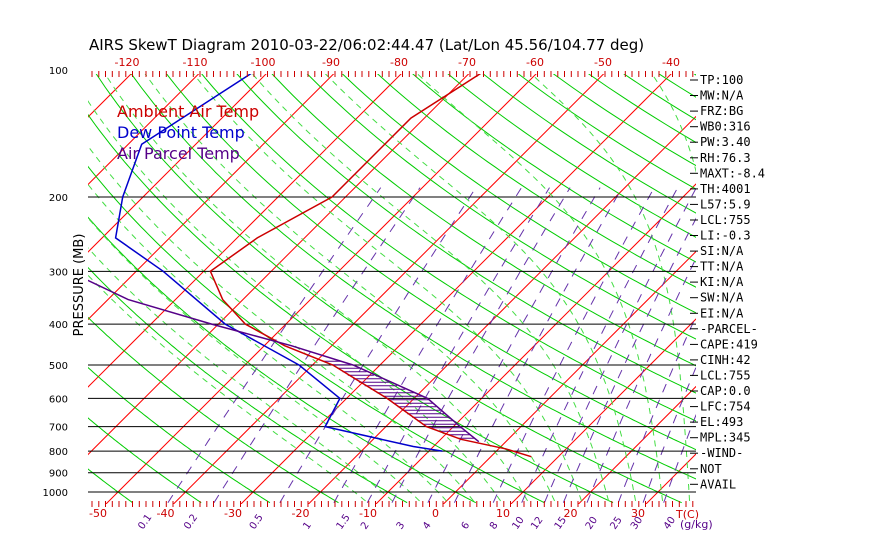 This screenshot has width=870, height=560. Describe the element at coordinates (616, 523) in the screenshot. I see `mixing-ratio-label: 25` at that location.